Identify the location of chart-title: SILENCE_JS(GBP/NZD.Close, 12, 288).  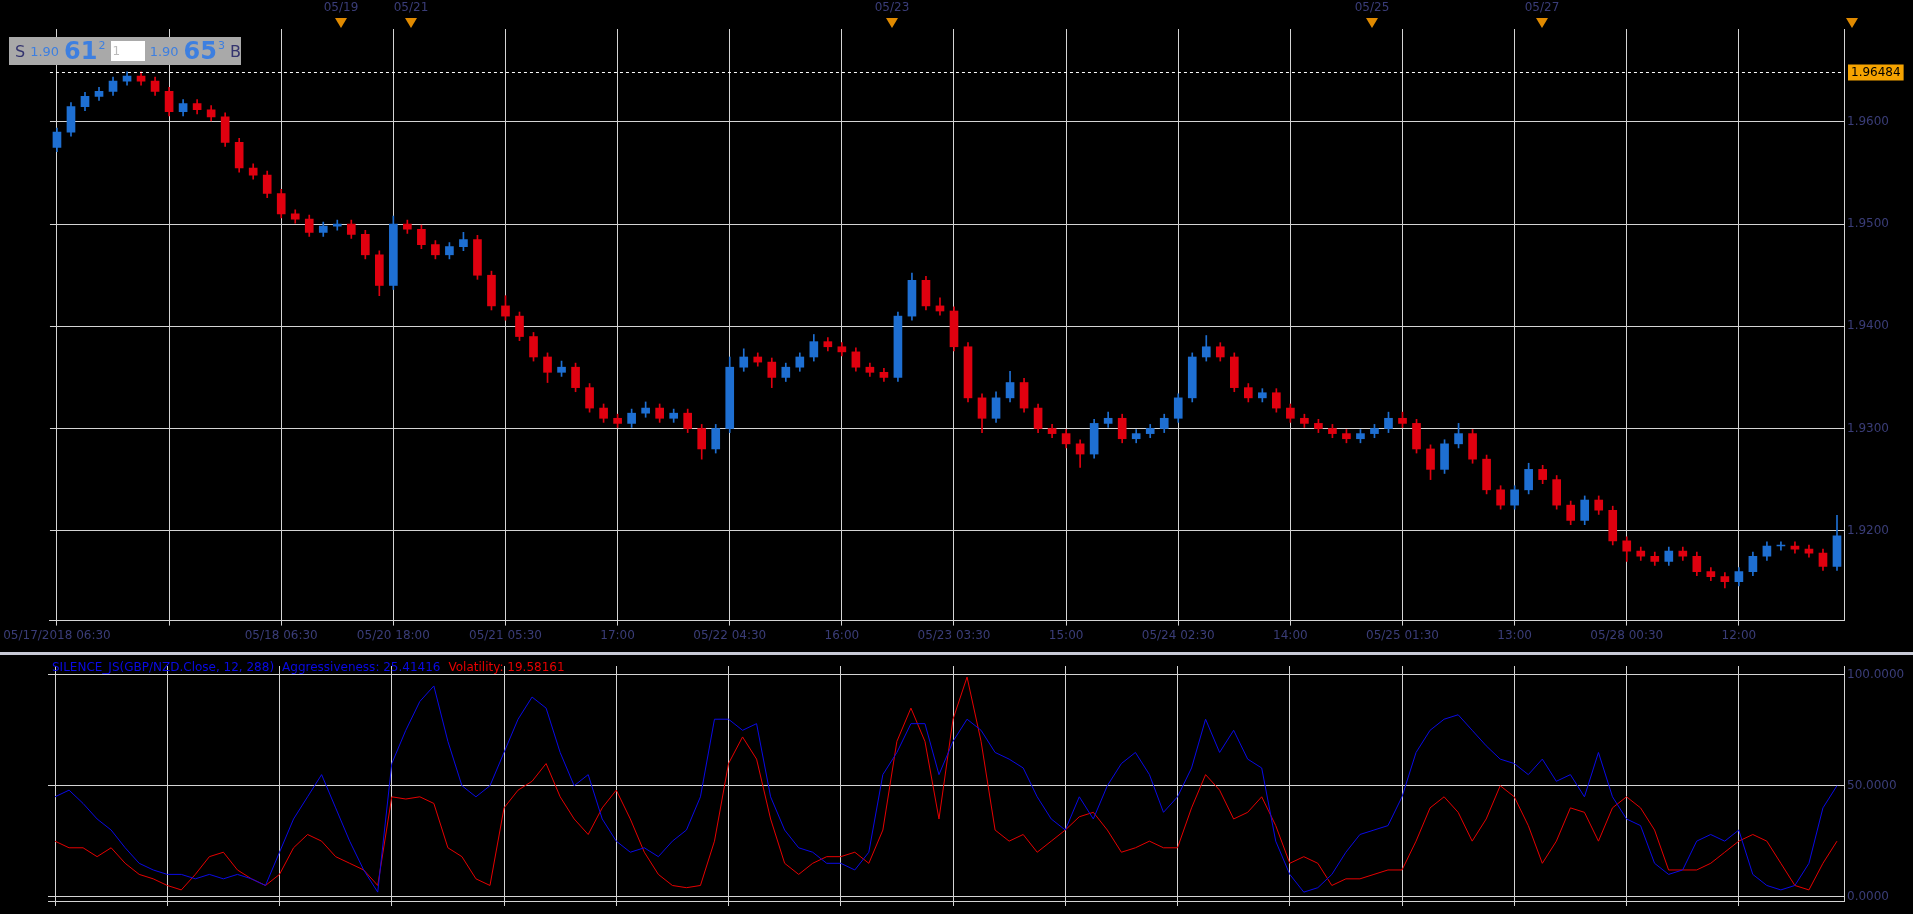
(163, 667).